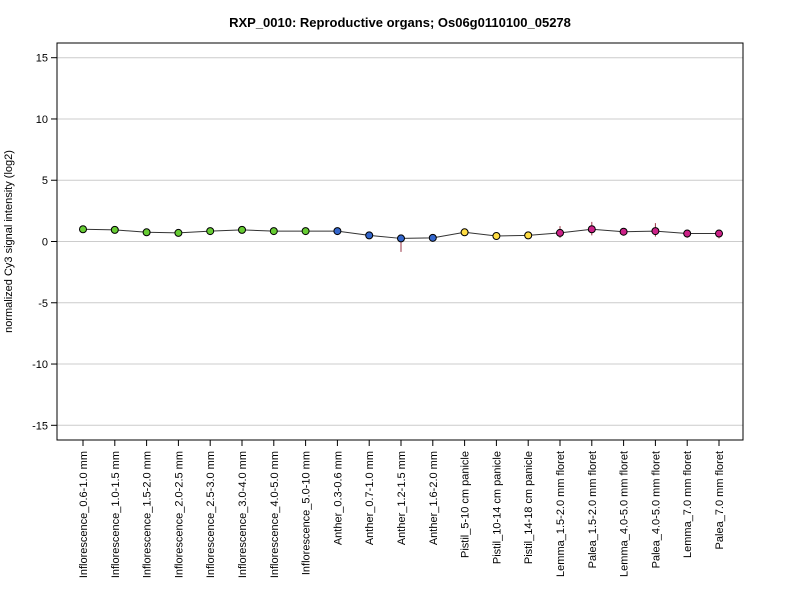  What do you see at coordinates (84, 514) in the screenshot?
I see `x-tick-label: Inflorescence_0.6-1.0 mm` at bounding box center [84, 514].